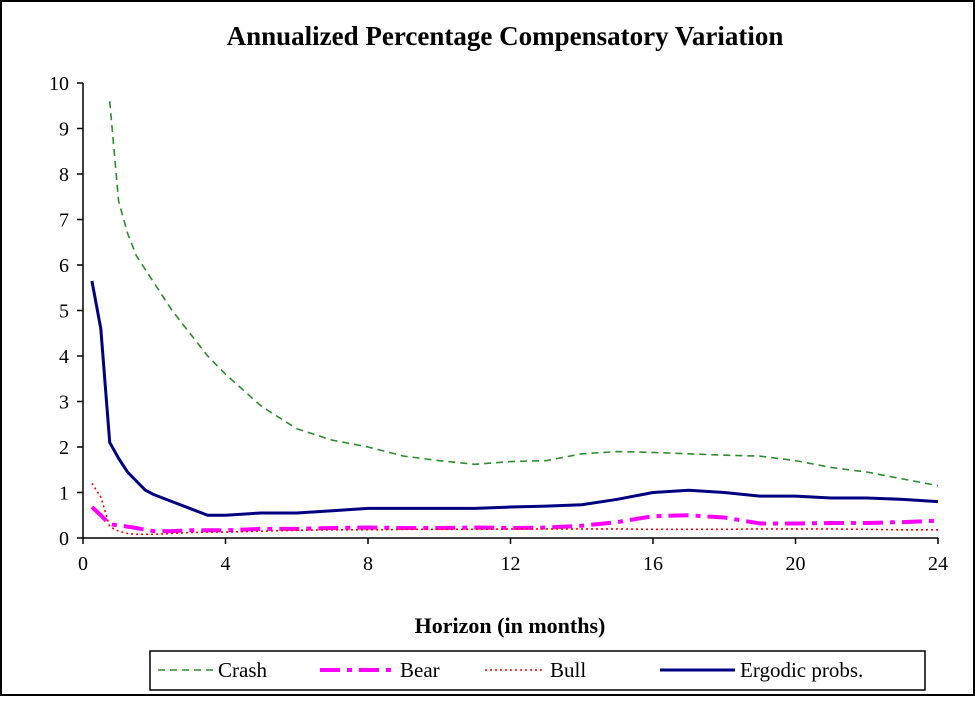 This screenshot has width=975, height=701. I want to click on y-tick-label: 10, so click(59, 84).